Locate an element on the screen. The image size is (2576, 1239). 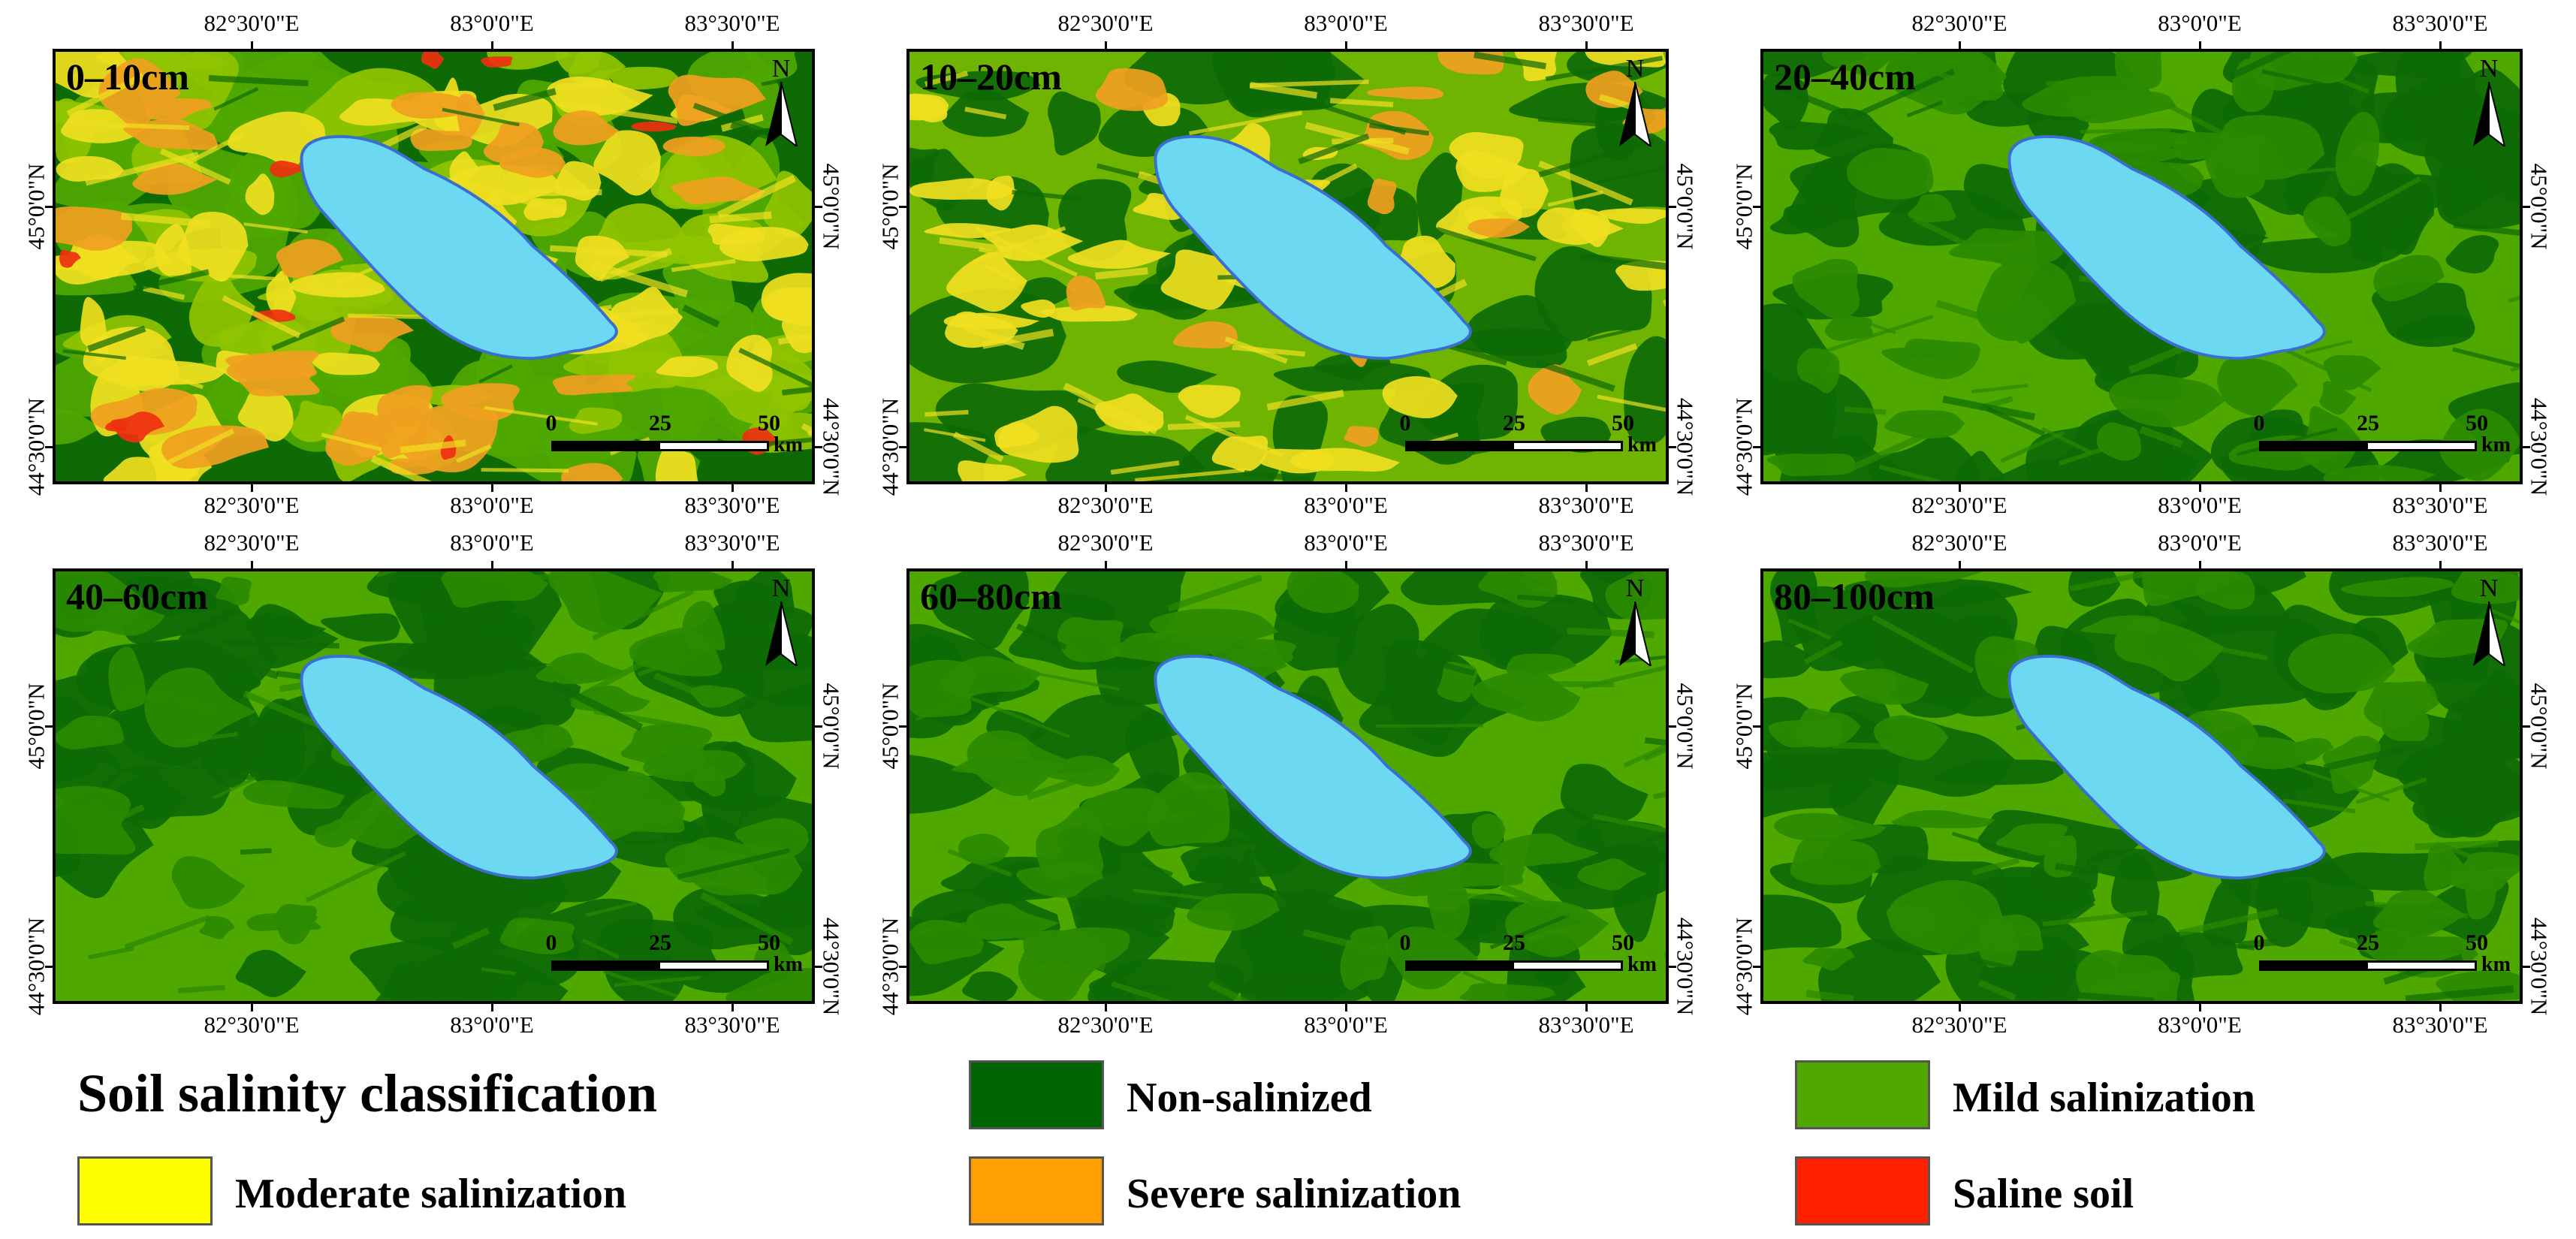
legend-swatch-moderate-salinization is located at coordinates (145, 1190).